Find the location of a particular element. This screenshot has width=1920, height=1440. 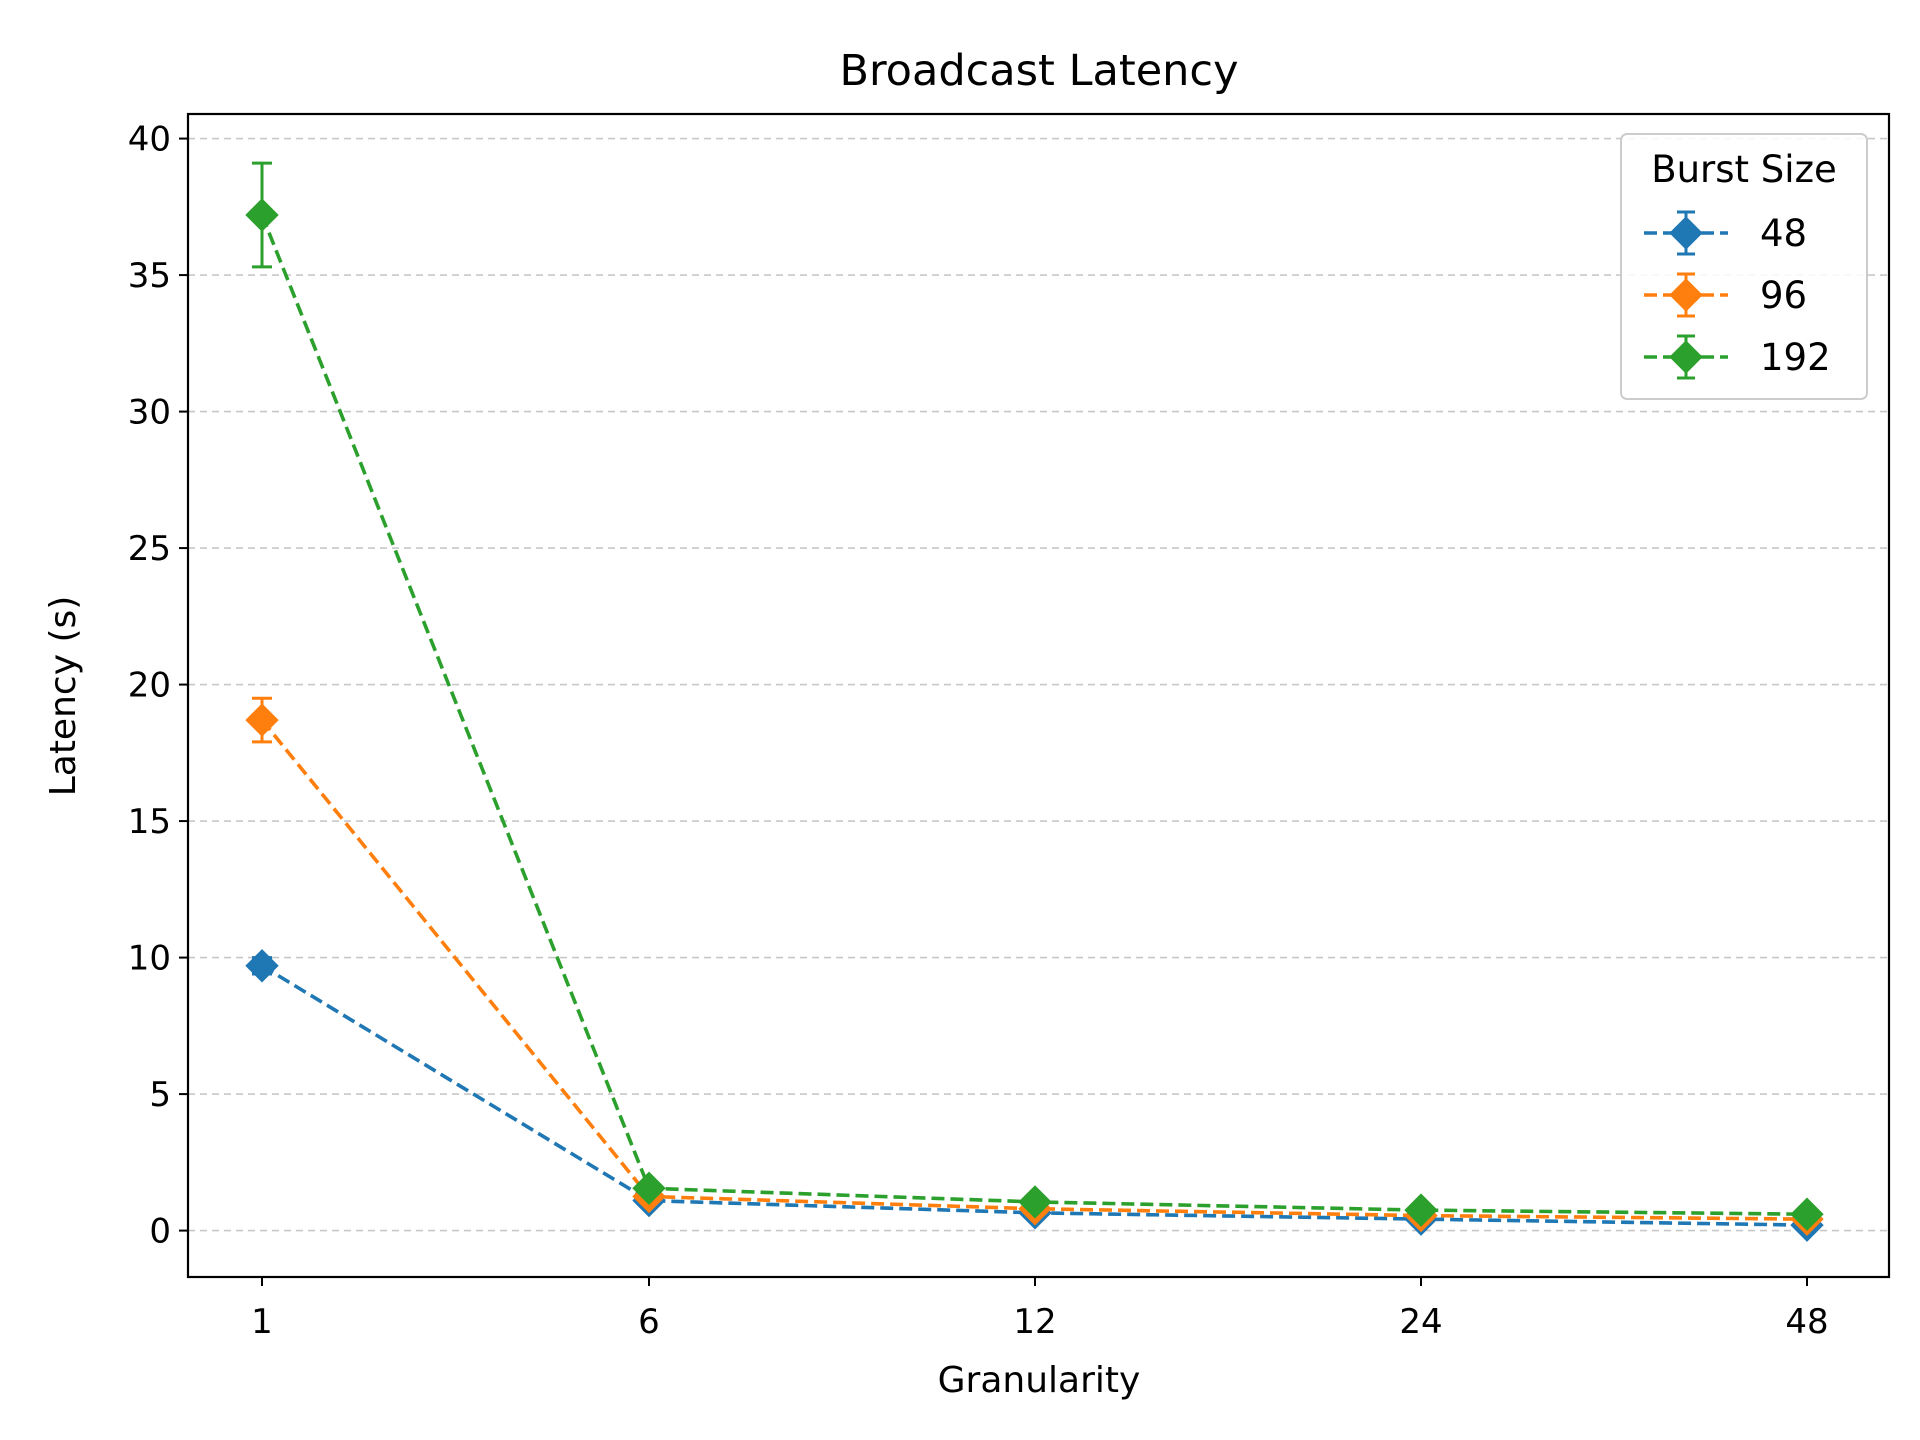

x-tick-label: 48 is located at coordinates (1806, 1322).